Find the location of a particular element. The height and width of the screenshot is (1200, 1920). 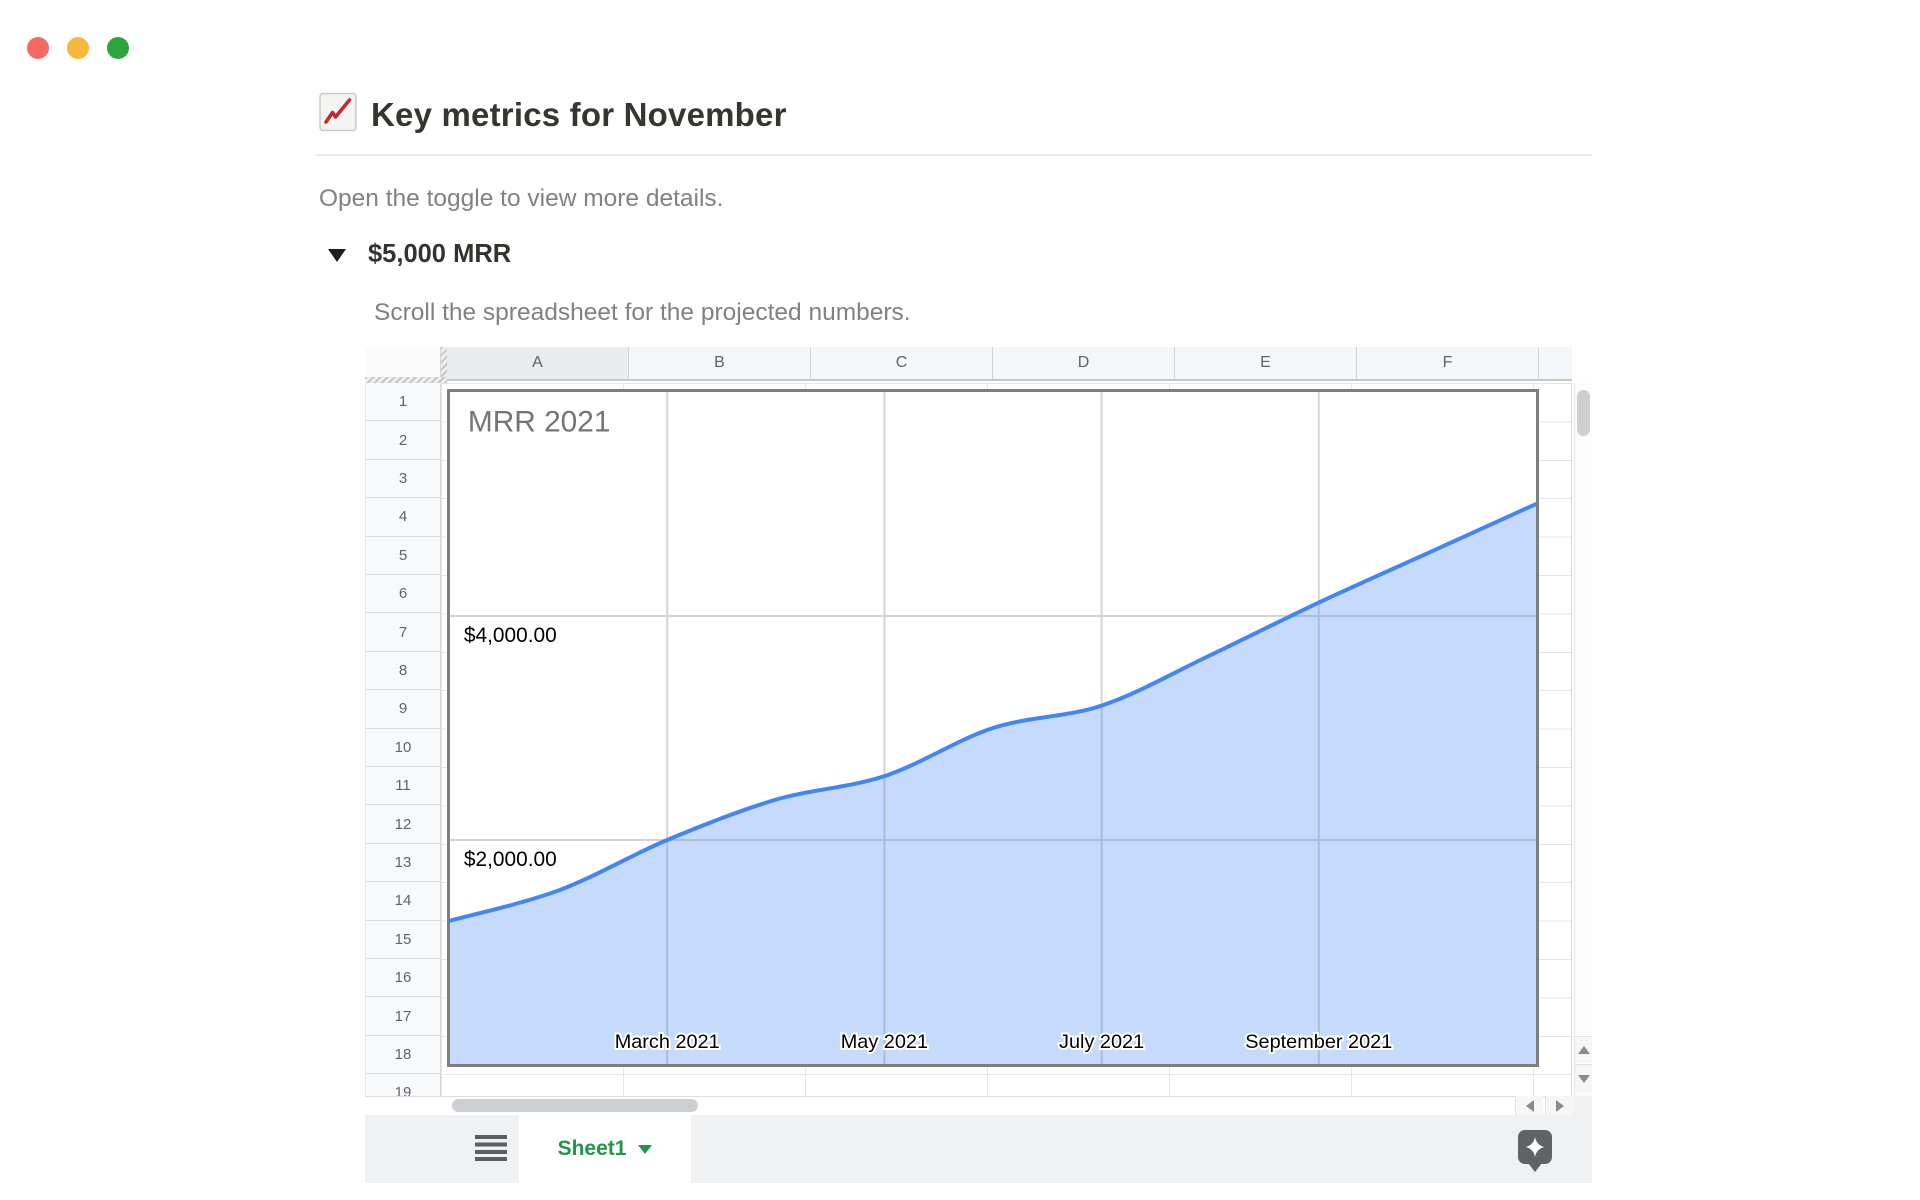

scroll-right-button is located at coordinates (1559, 1105).